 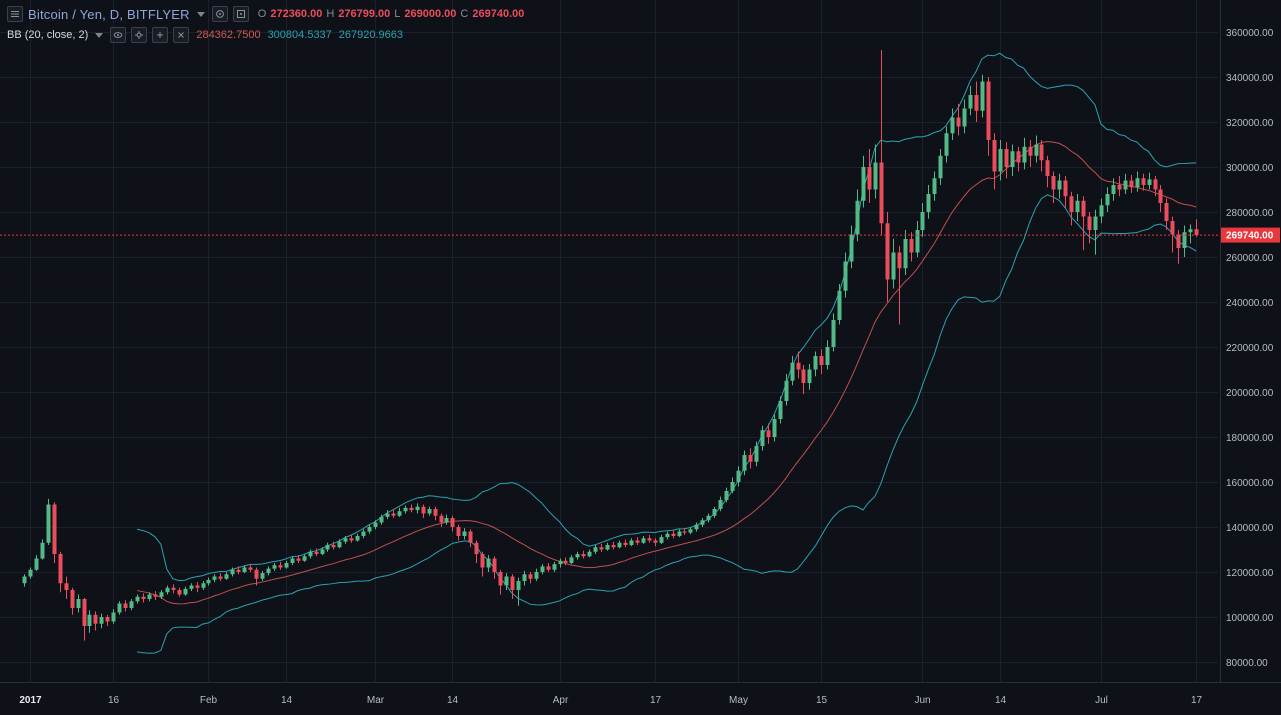 What do you see at coordinates (181, 35) in the screenshot?
I see `indicator-delete-icon` at bounding box center [181, 35].